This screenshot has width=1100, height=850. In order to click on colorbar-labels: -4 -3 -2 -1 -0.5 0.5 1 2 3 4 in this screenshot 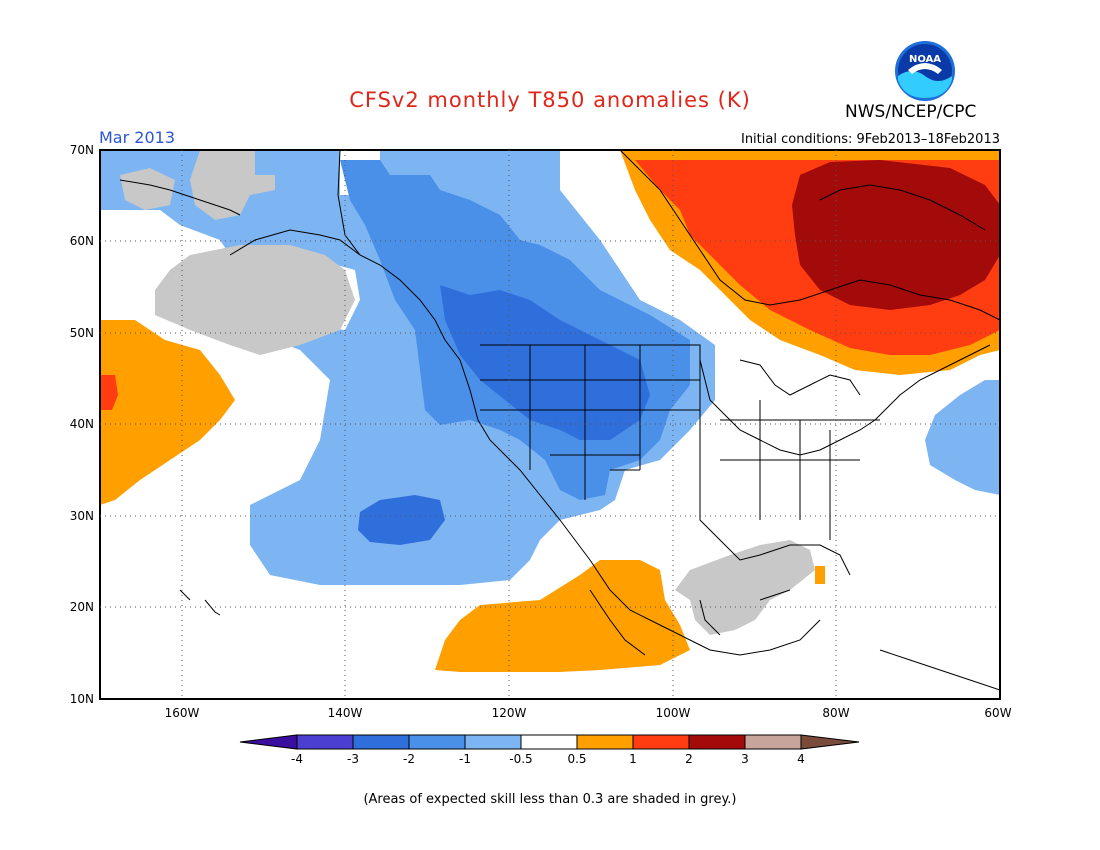, I will do `click(548, 759)`.